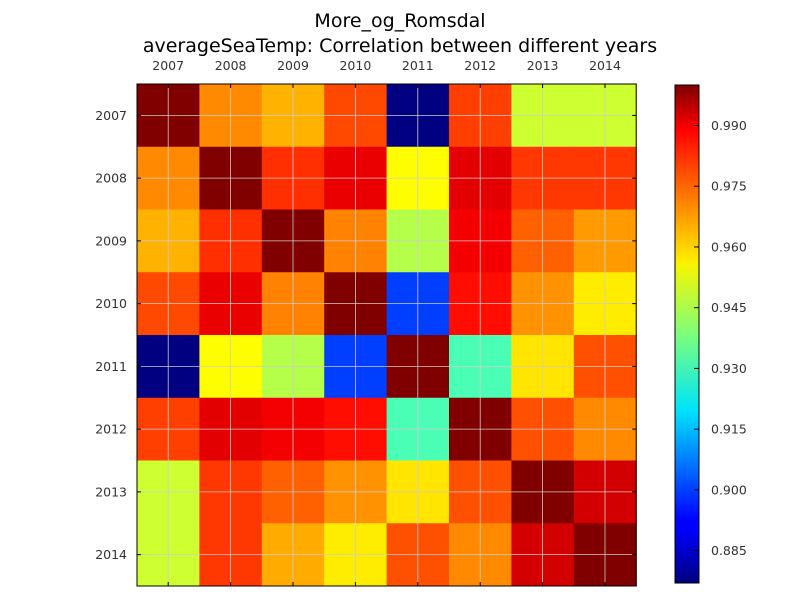 Image resolution: width=800 pixels, height=600 pixels. I want to click on x-tick-label: 2014, so click(605, 65).